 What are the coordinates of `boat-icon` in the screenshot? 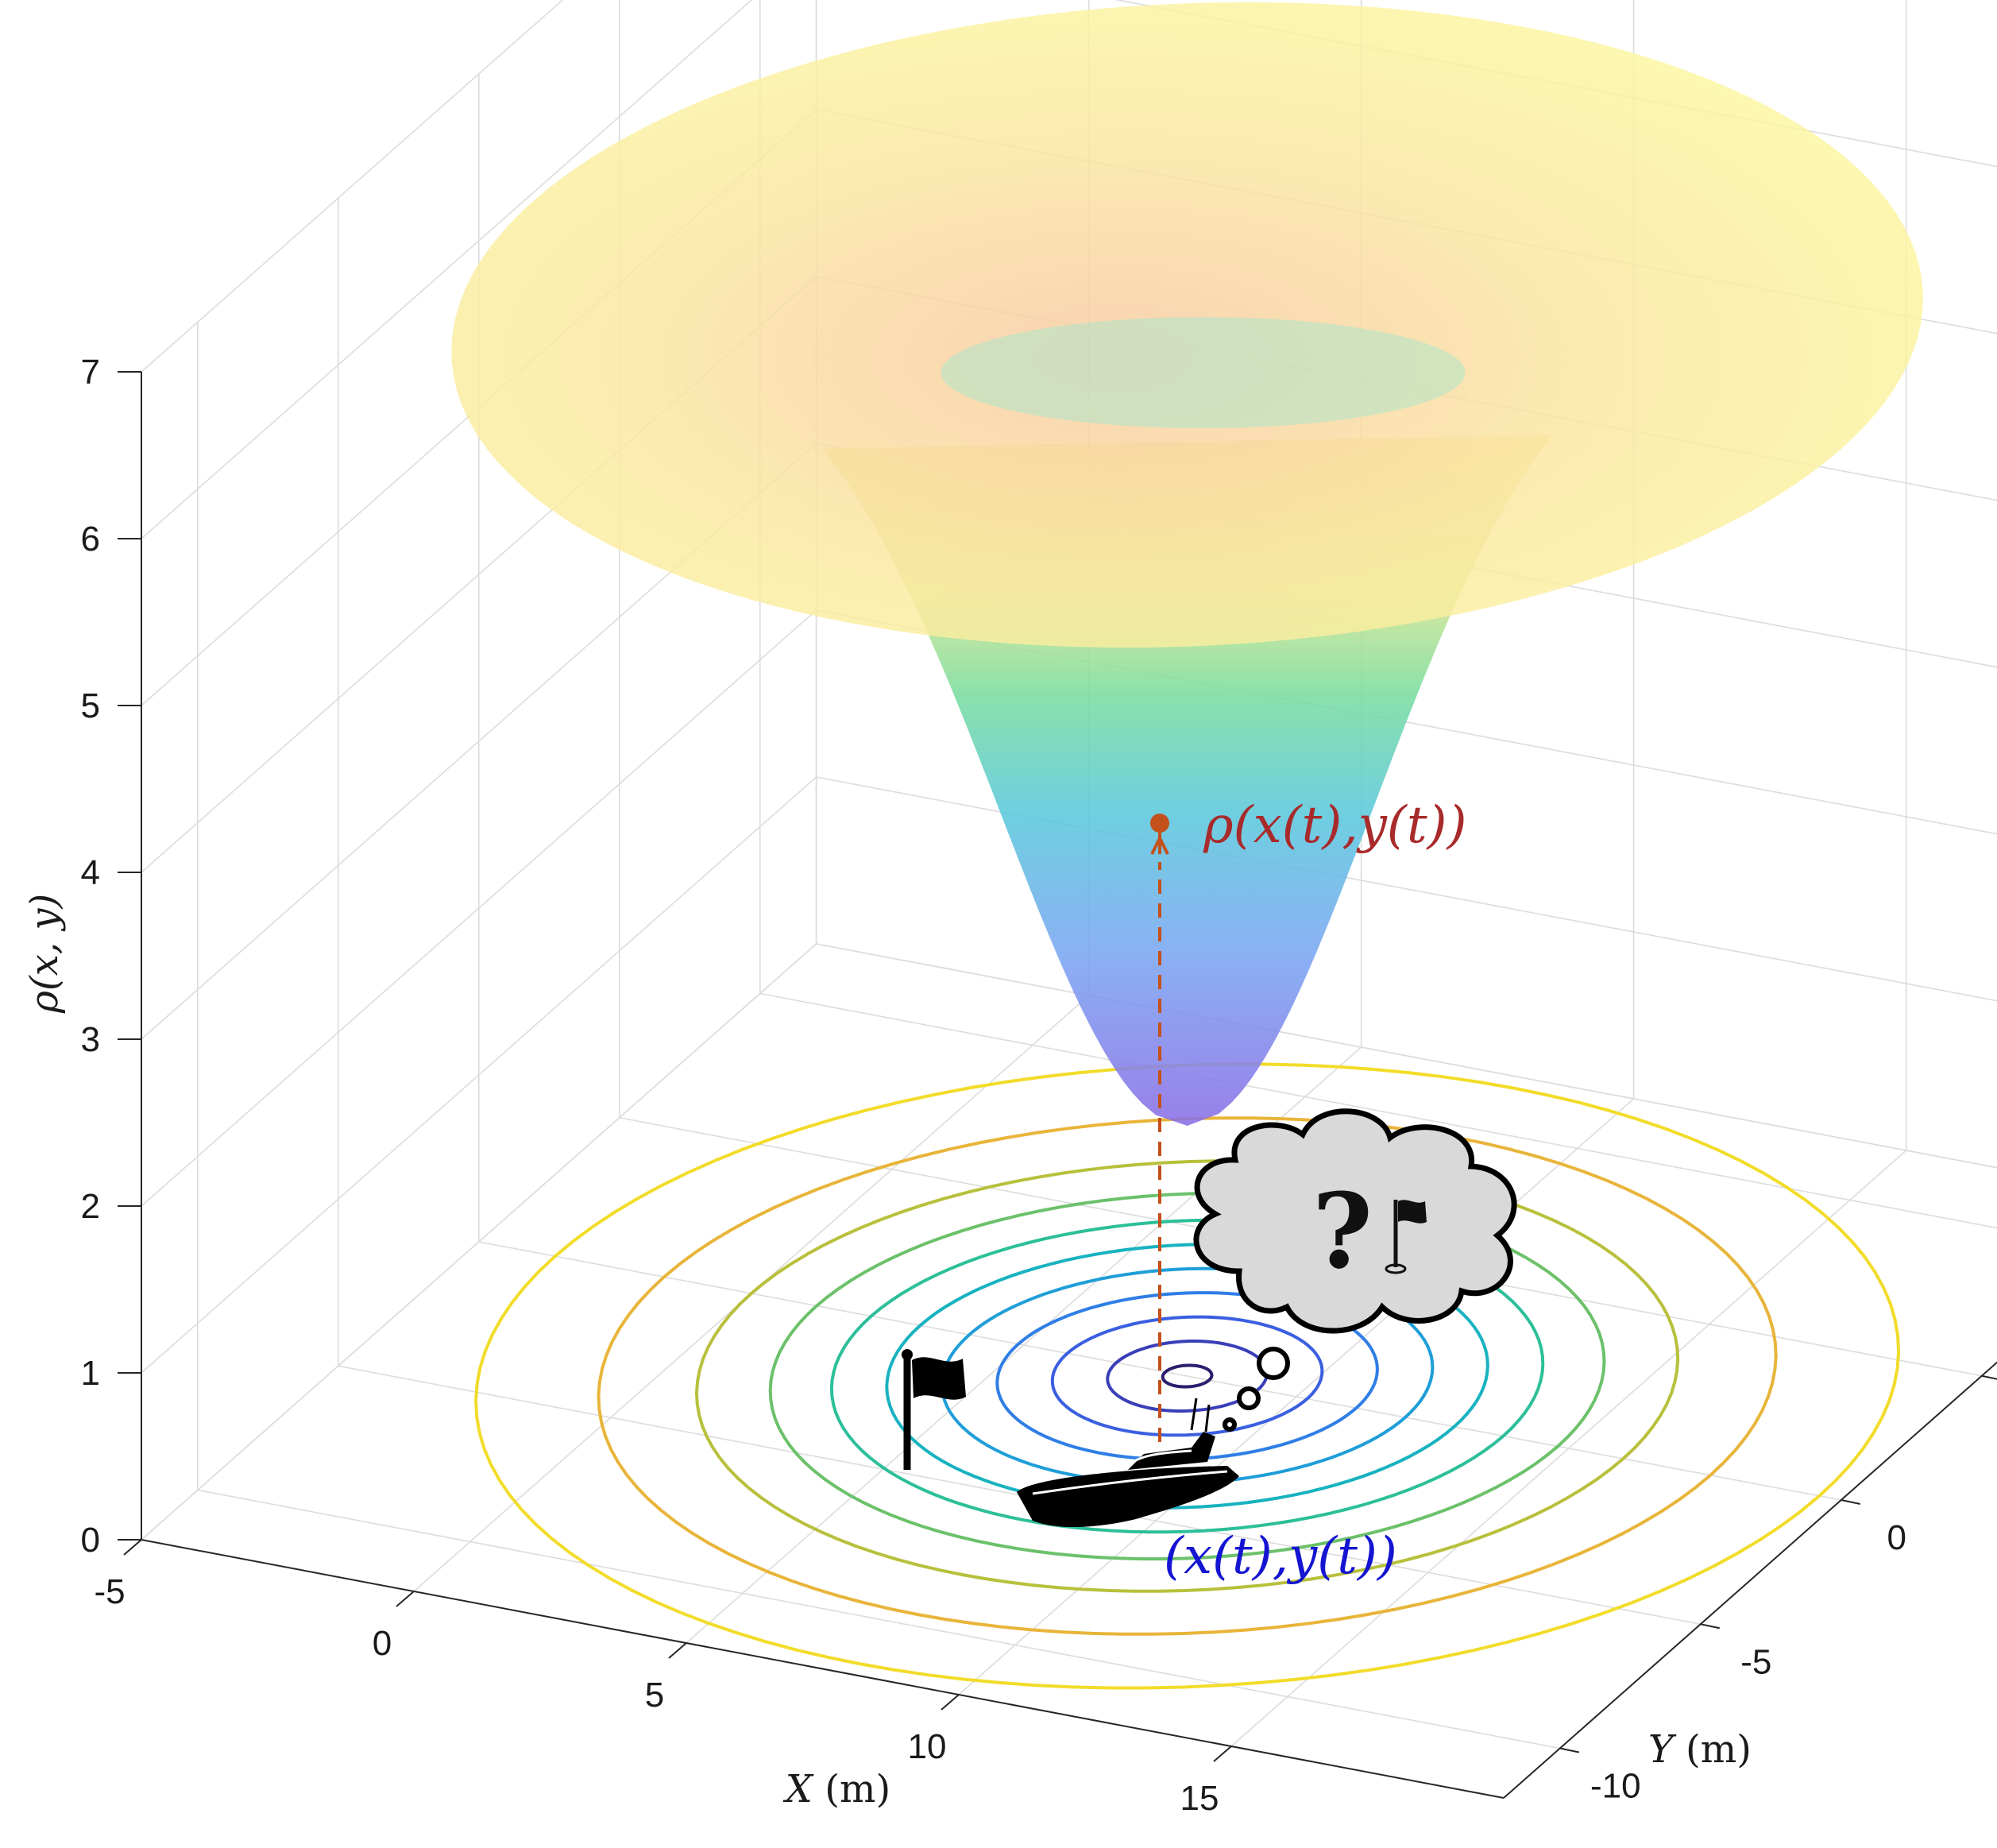 It's located at (1128, 1463).